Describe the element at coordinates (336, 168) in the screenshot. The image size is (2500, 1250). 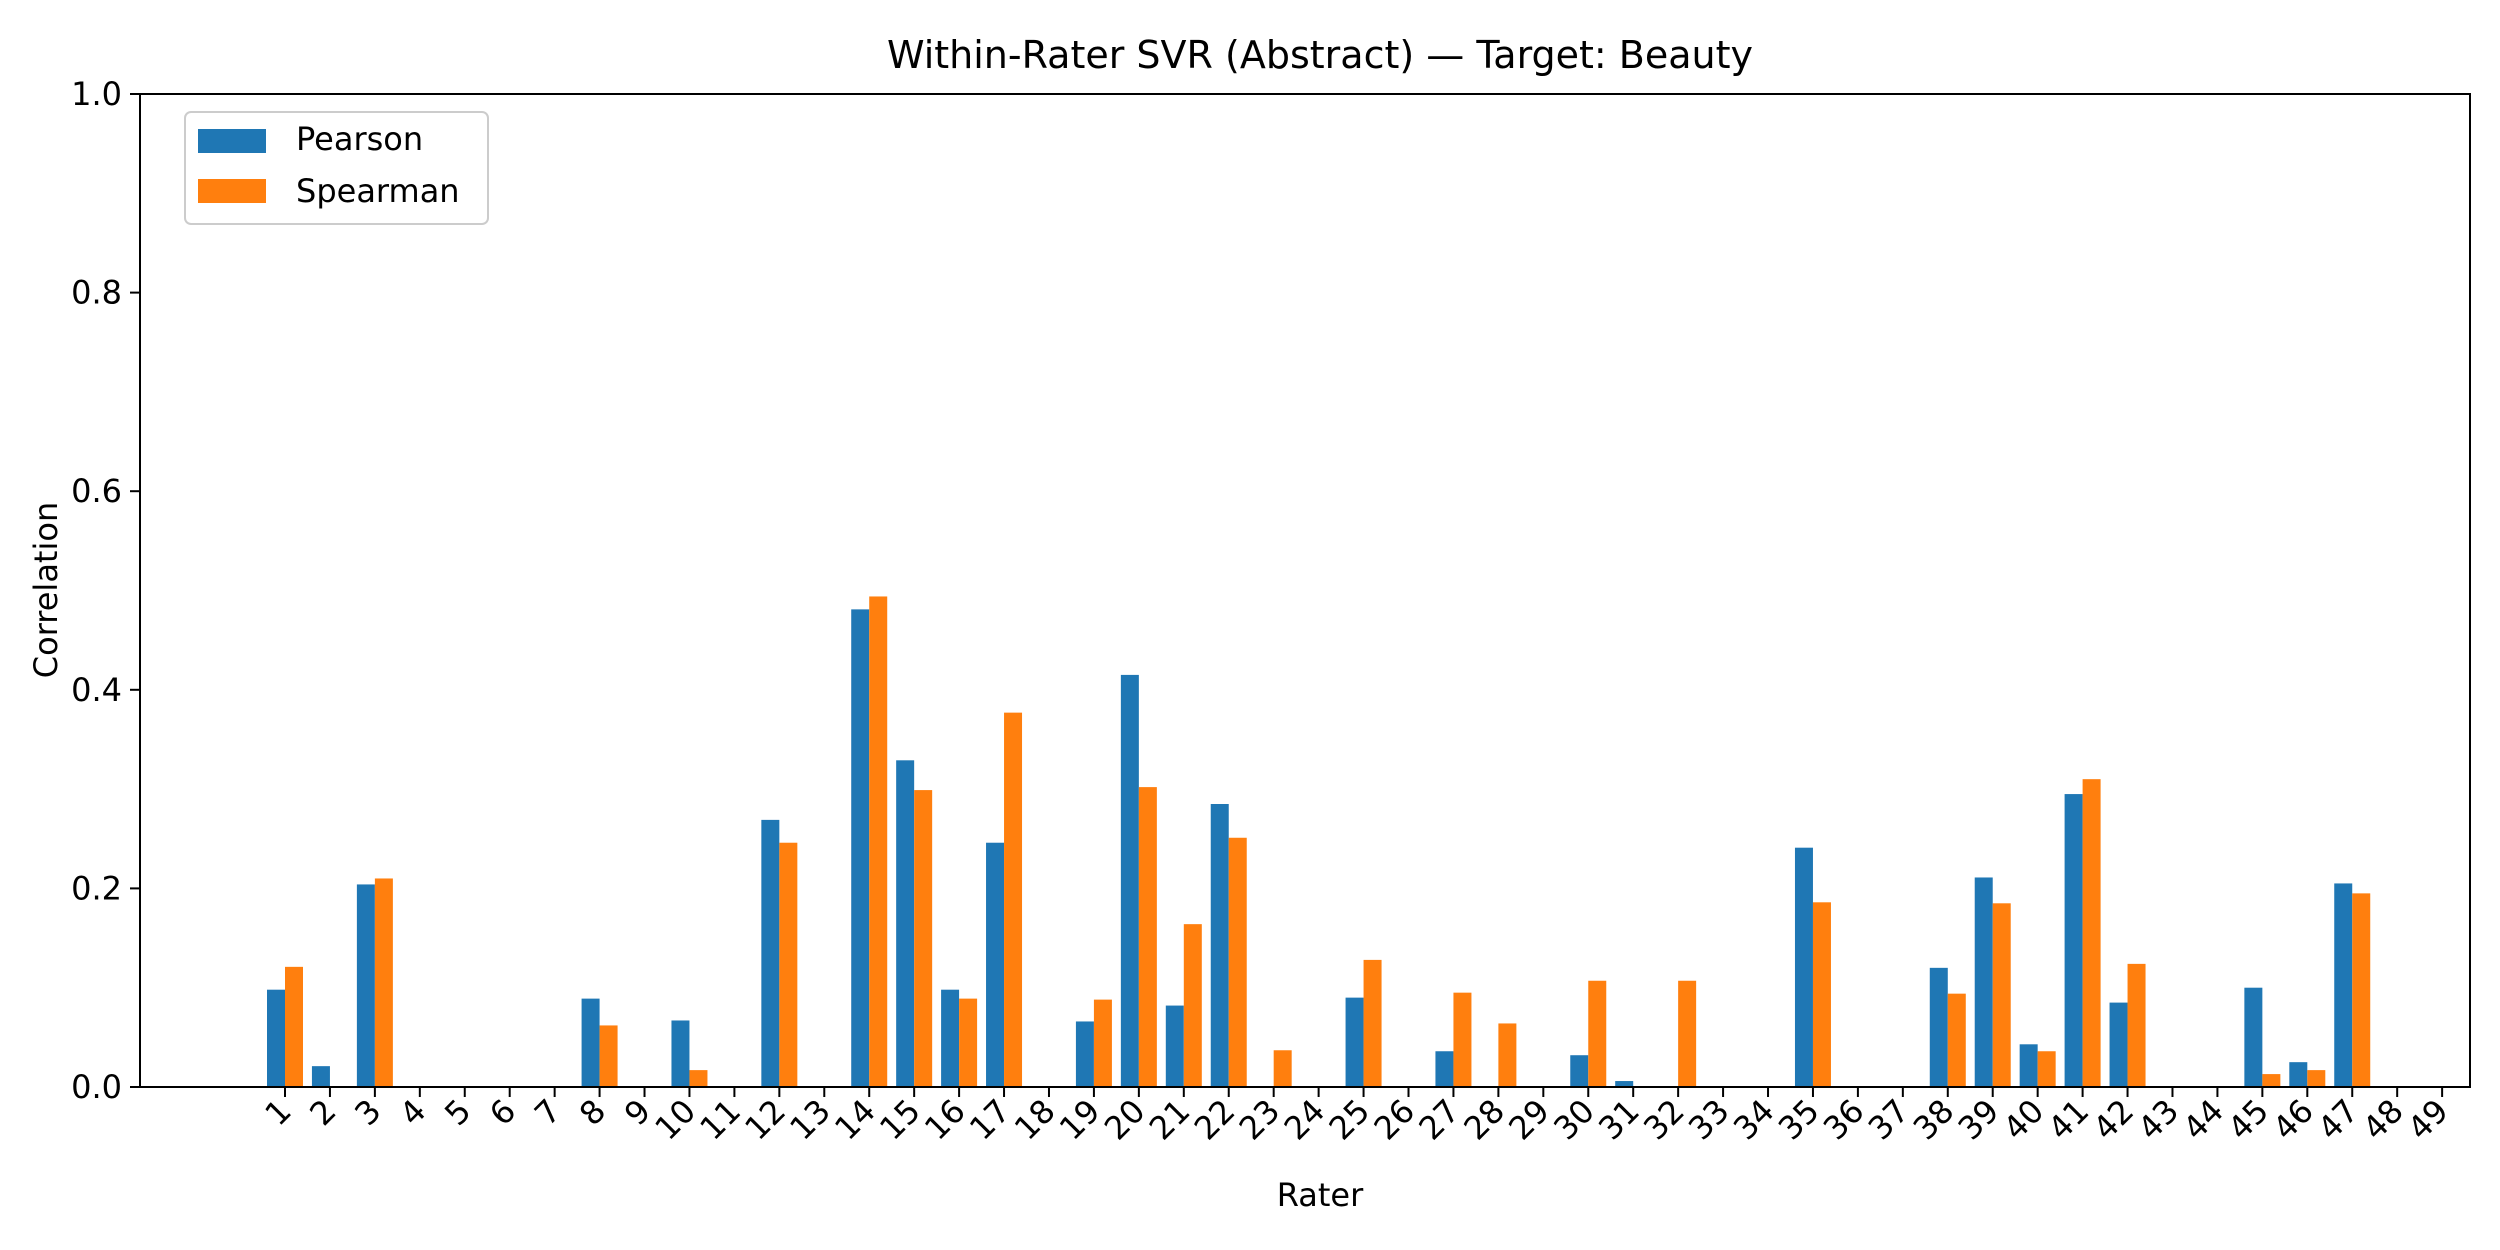
I see `legend: Pearson Spearman` at that location.